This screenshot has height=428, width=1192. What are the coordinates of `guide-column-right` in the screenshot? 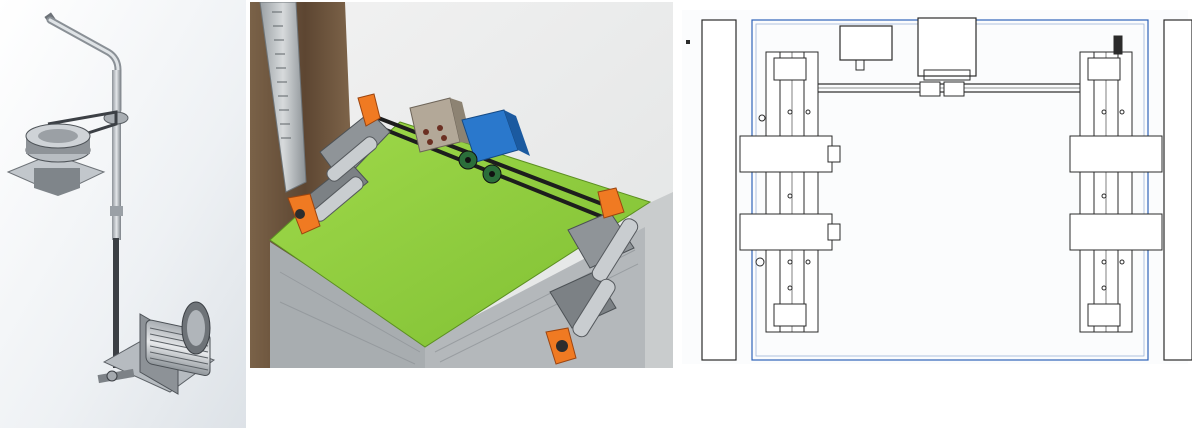 It's located at (1116, 184).